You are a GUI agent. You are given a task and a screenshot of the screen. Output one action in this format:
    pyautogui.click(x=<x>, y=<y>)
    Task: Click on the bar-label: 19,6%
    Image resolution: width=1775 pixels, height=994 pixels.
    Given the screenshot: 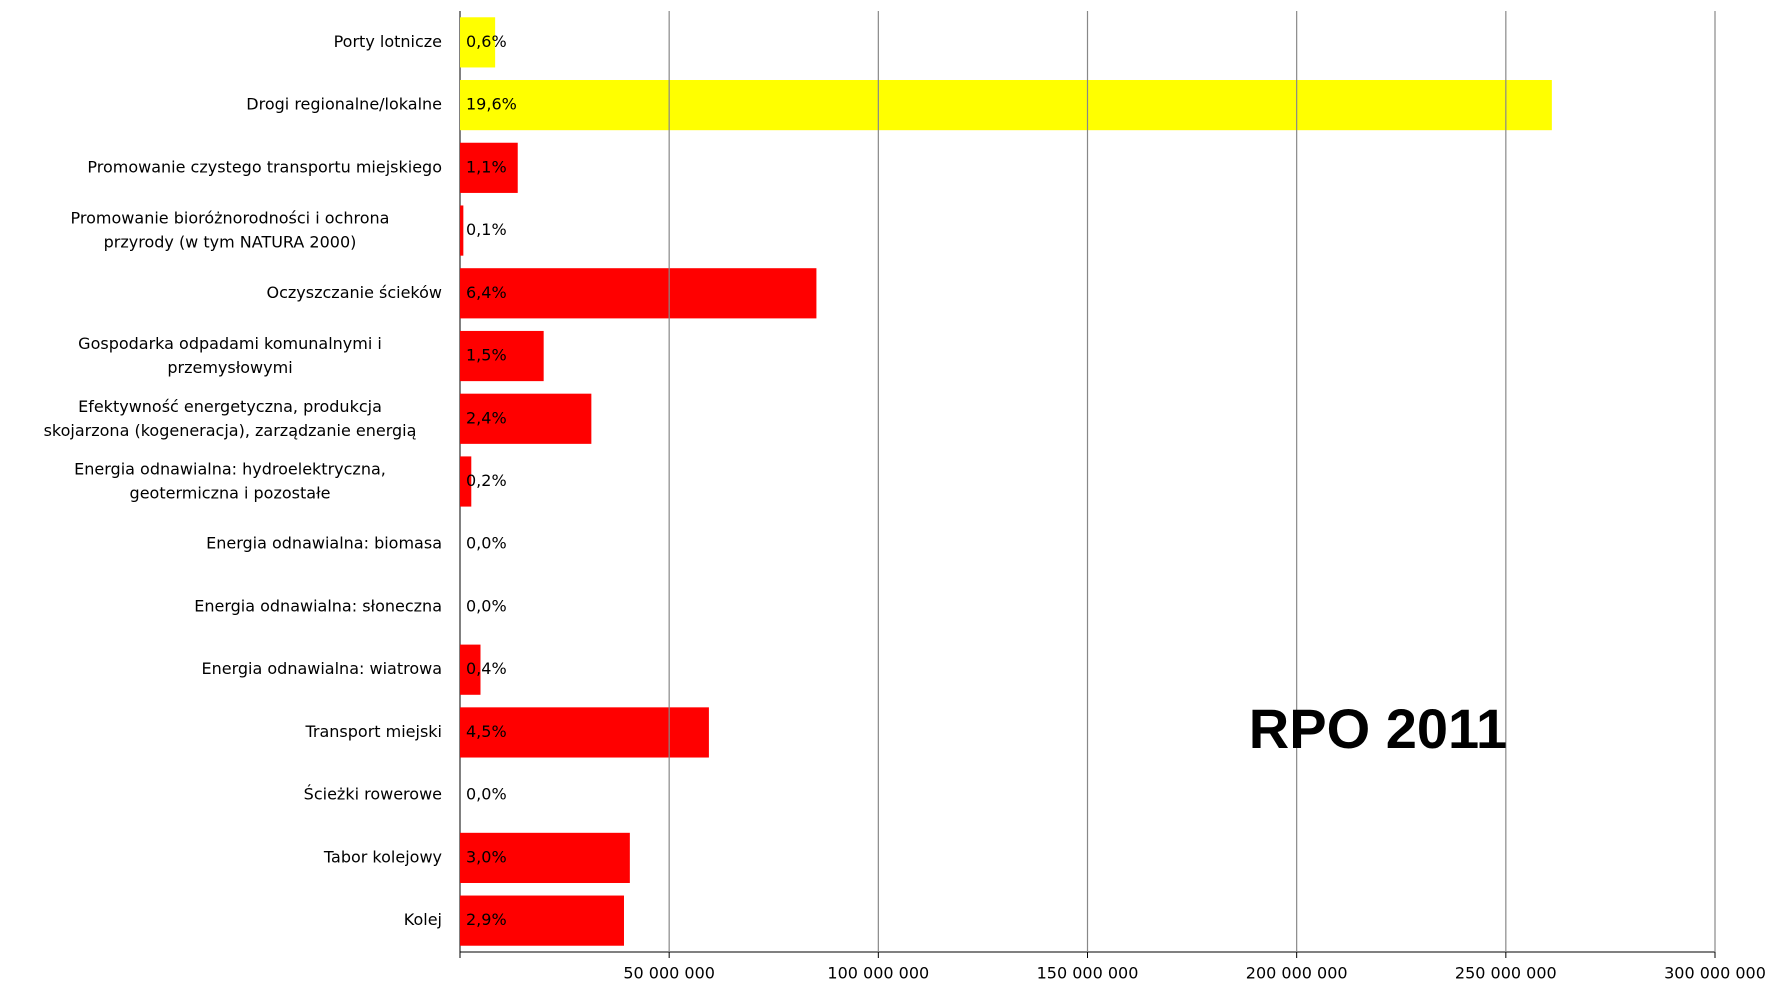 What is the action you would take?
    pyautogui.click(x=491, y=104)
    